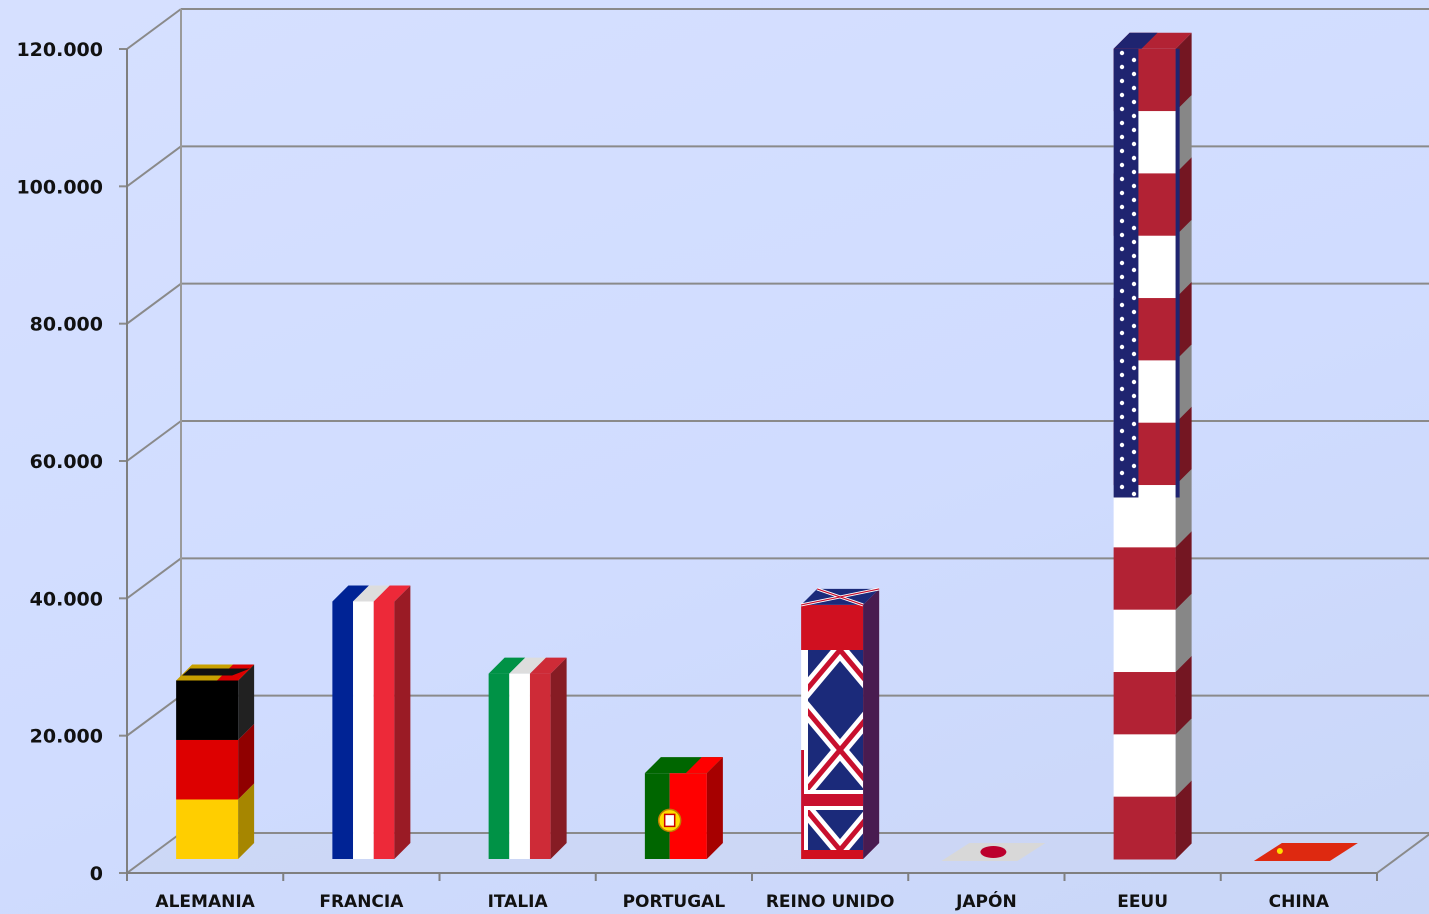 The width and height of the screenshot is (1429, 914). What do you see at coordinates (518, 902) in the screenshot?
I see `x-category-label: ITALIA` at bounding box center [518, 902].